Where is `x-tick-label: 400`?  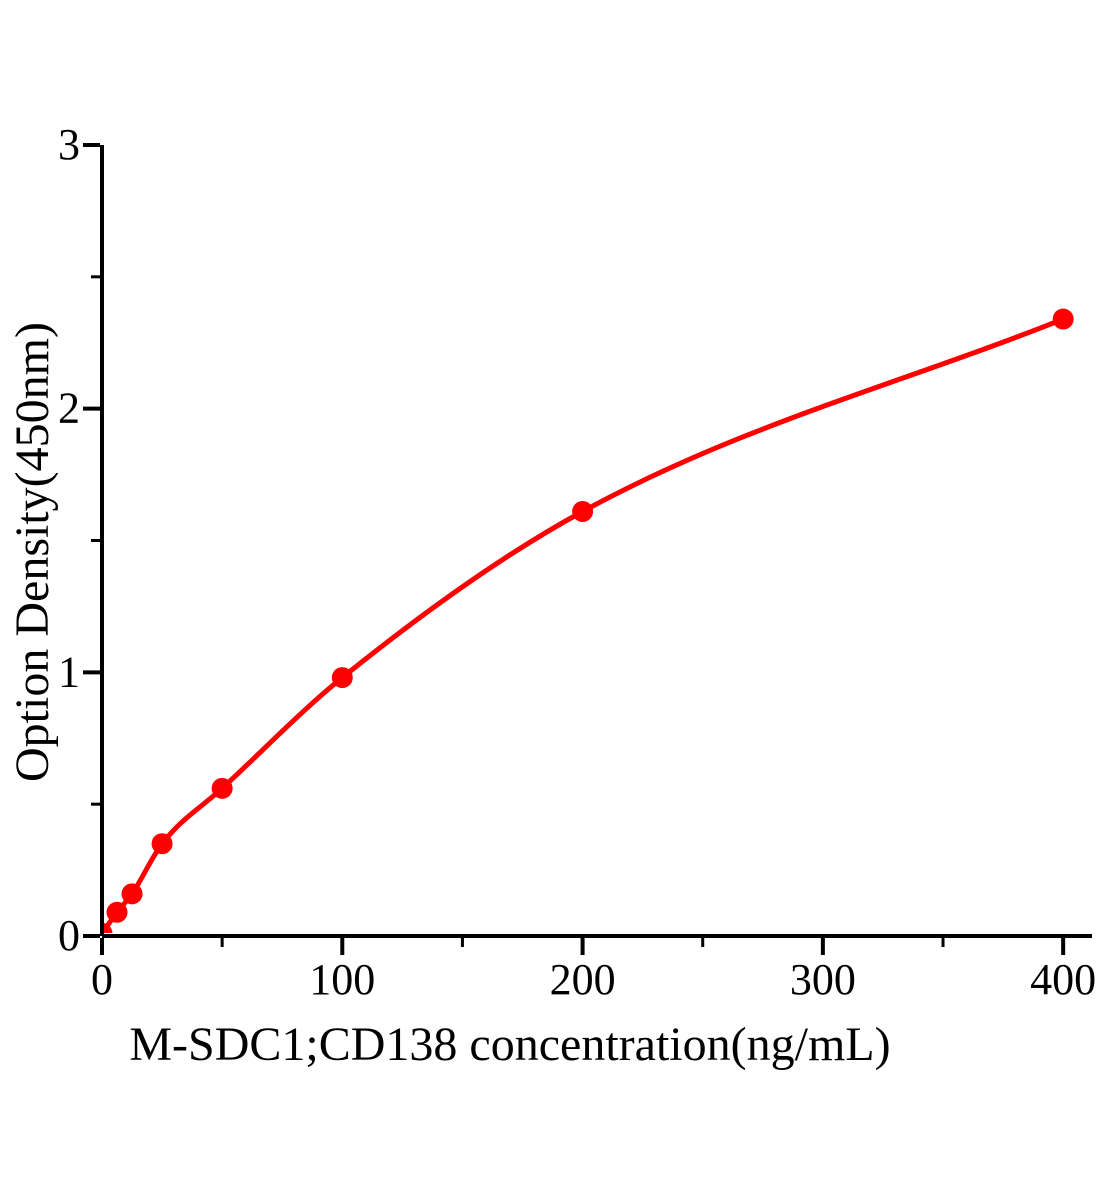 x-tick-label: 400 is located at coordinates (1063, 979).